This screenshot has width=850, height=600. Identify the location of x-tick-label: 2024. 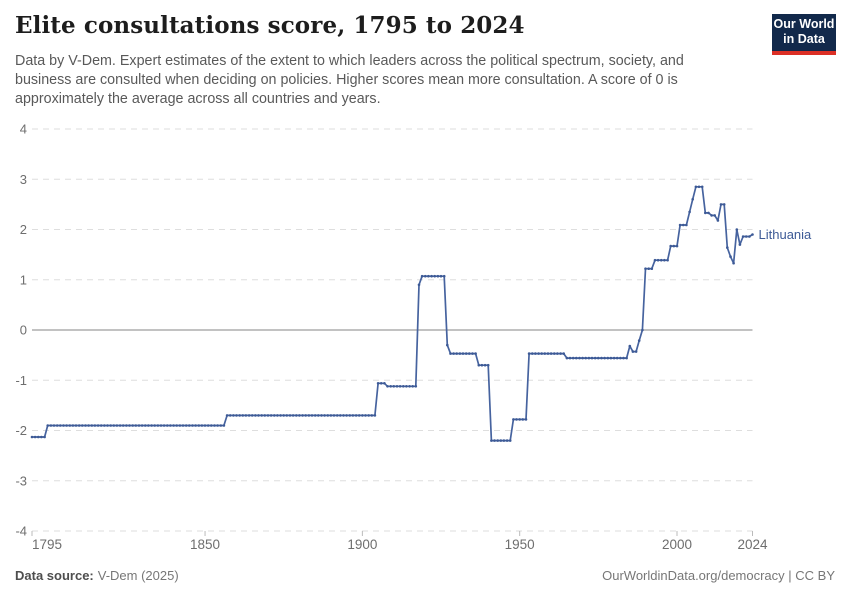
(752, 544).